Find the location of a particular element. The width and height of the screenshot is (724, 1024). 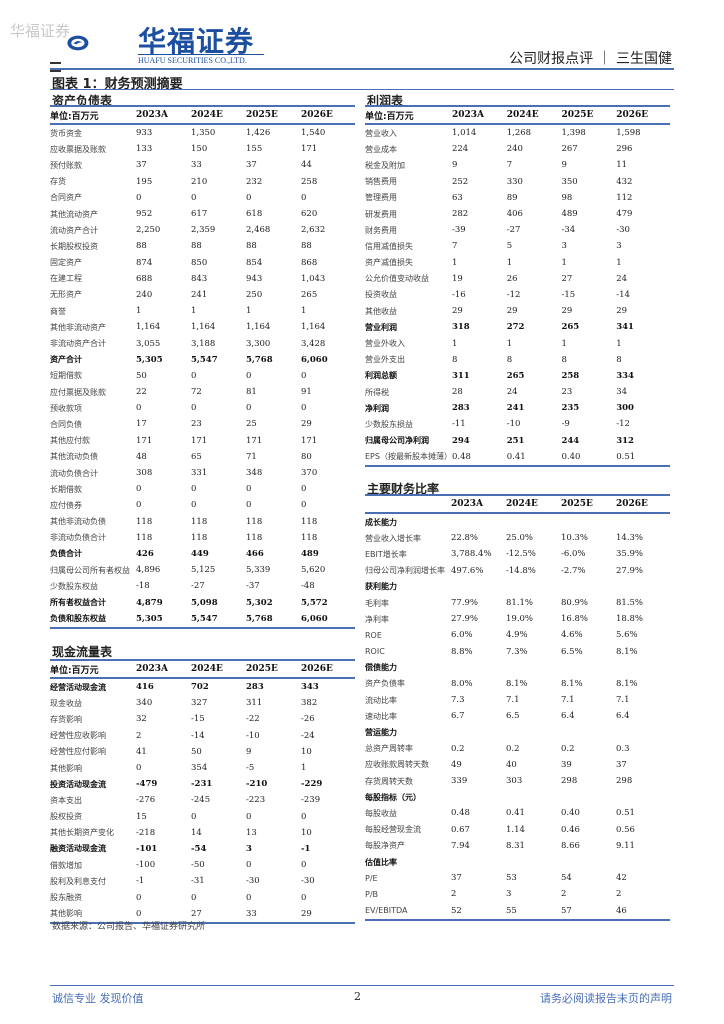

cell-value: 0.48 is located at coordinates (460, 813).